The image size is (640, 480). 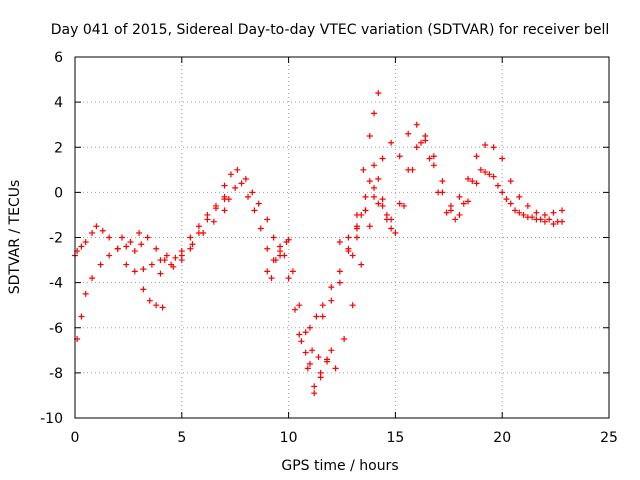 I want to click on series-trace-f, so click(x=278, y=278).